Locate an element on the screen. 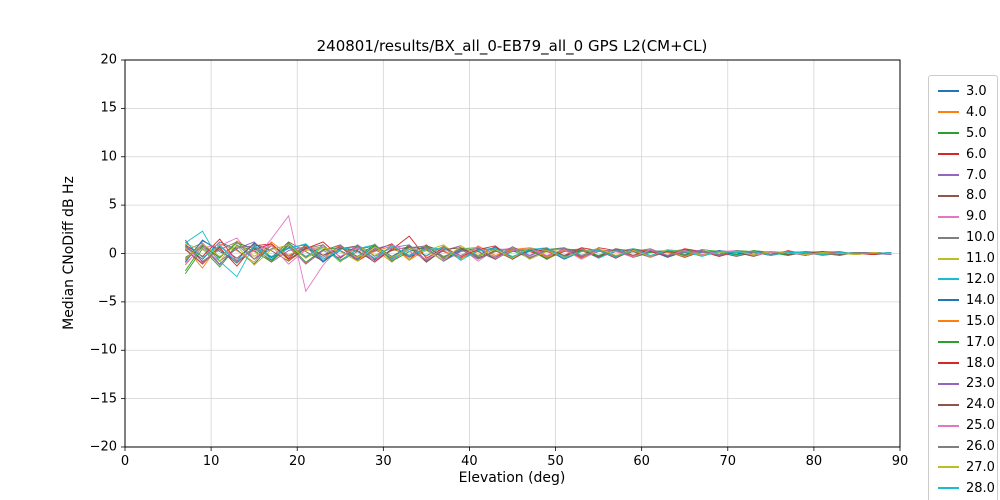 The height and width of the screenshot is (500, 1000). legend-item-15.0: 15.0 is located at coordinates (963, 321).